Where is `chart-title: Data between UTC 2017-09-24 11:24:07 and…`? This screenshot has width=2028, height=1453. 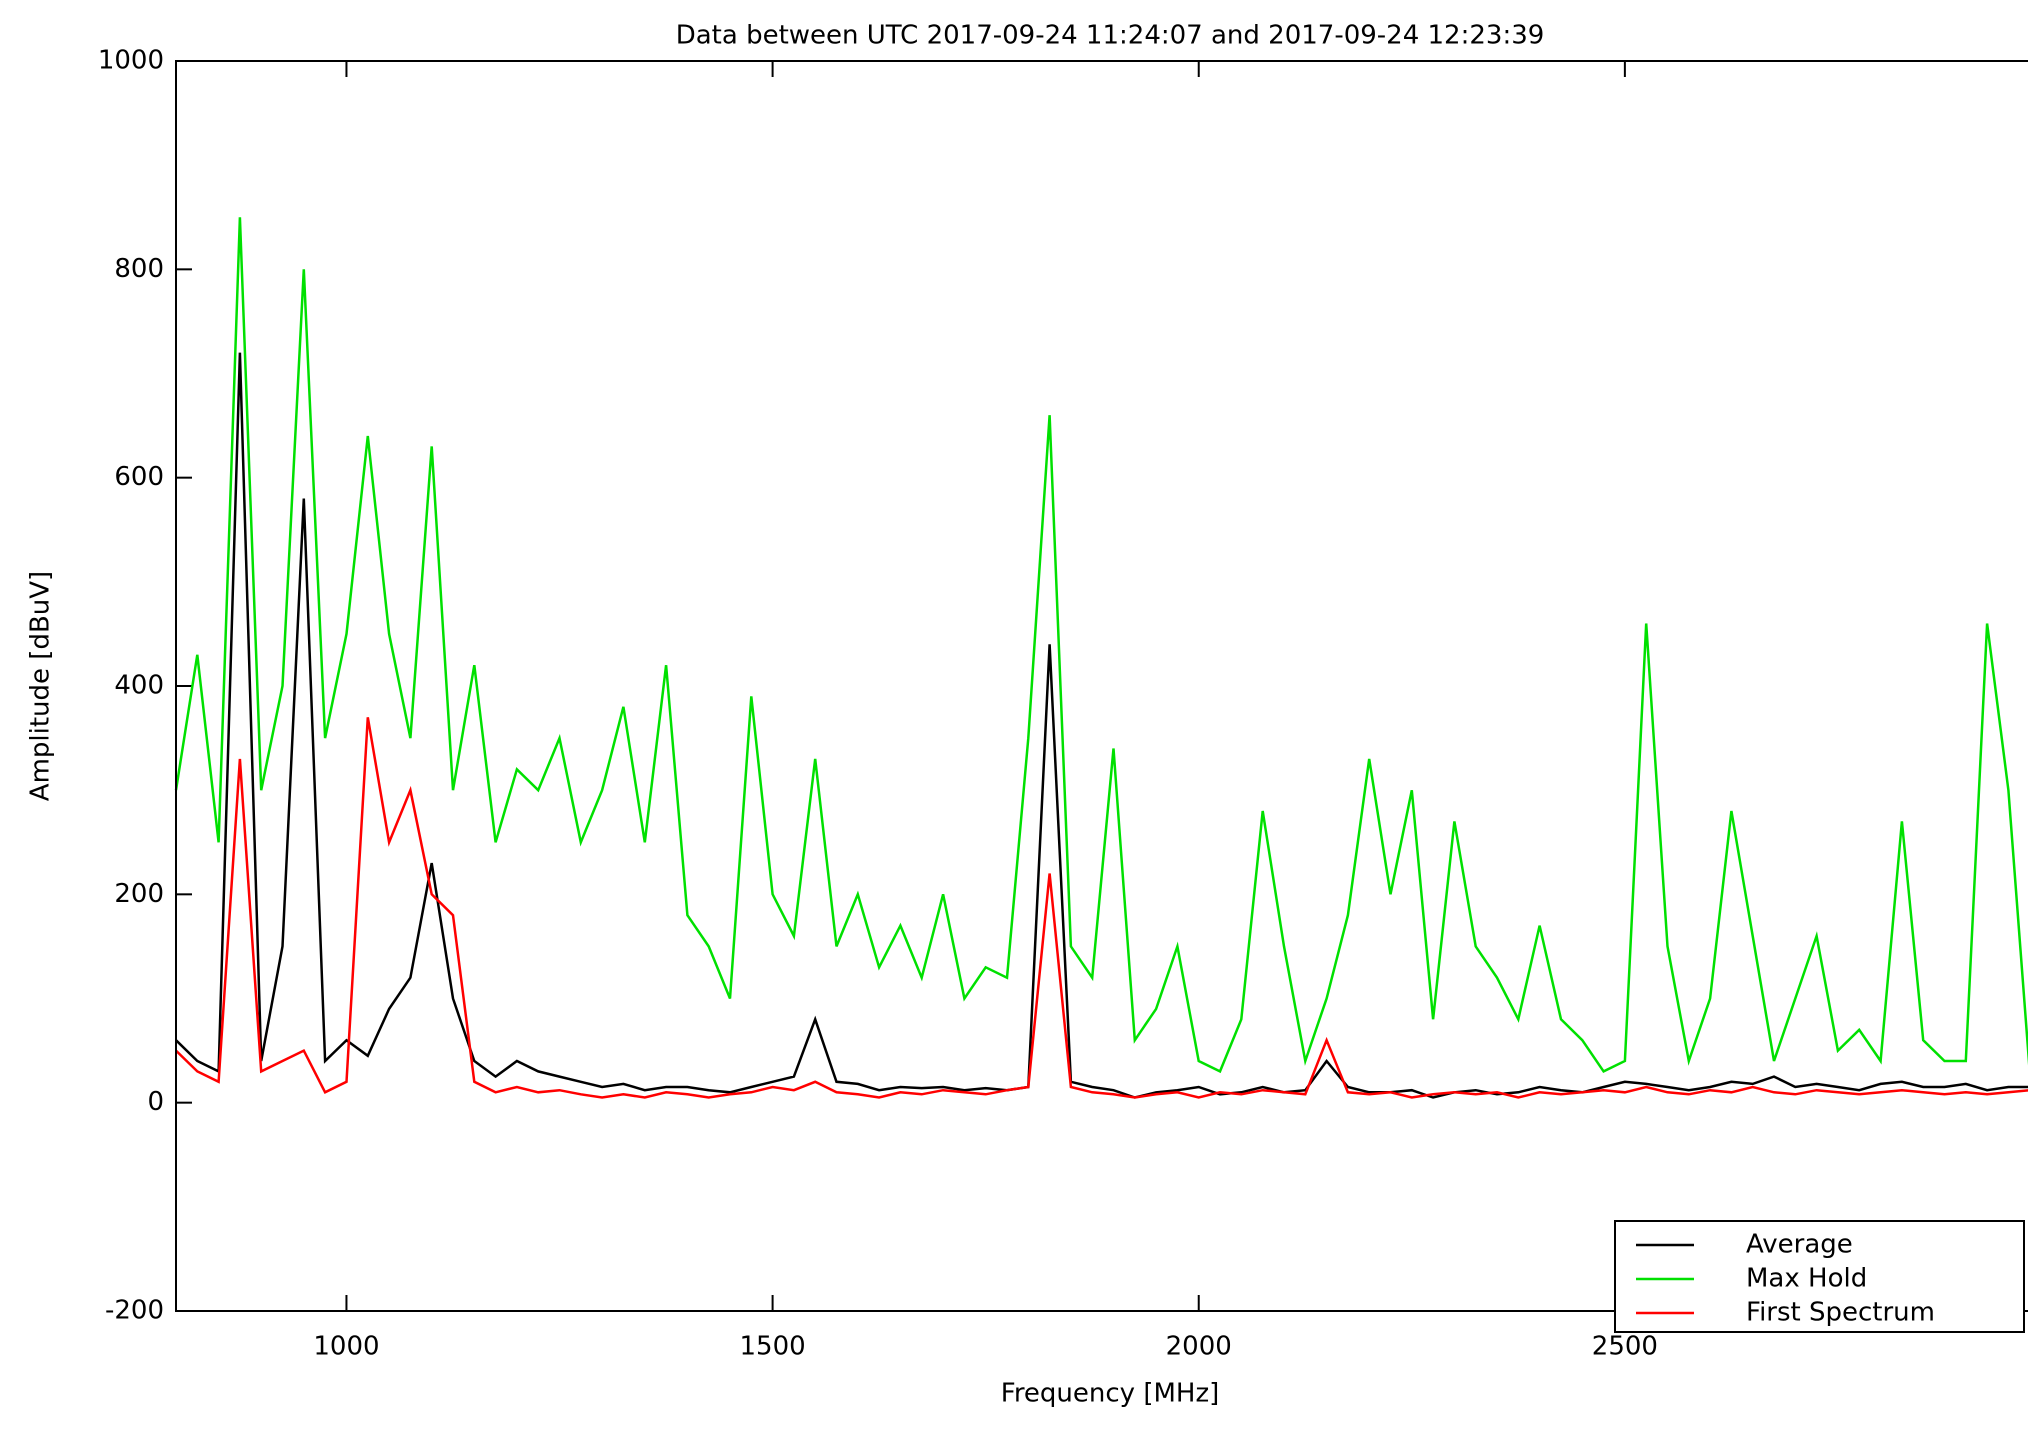 chart-title: Data between UTC 2017-09-24 11:24:07 and… is located at coordinates (1110, 36).